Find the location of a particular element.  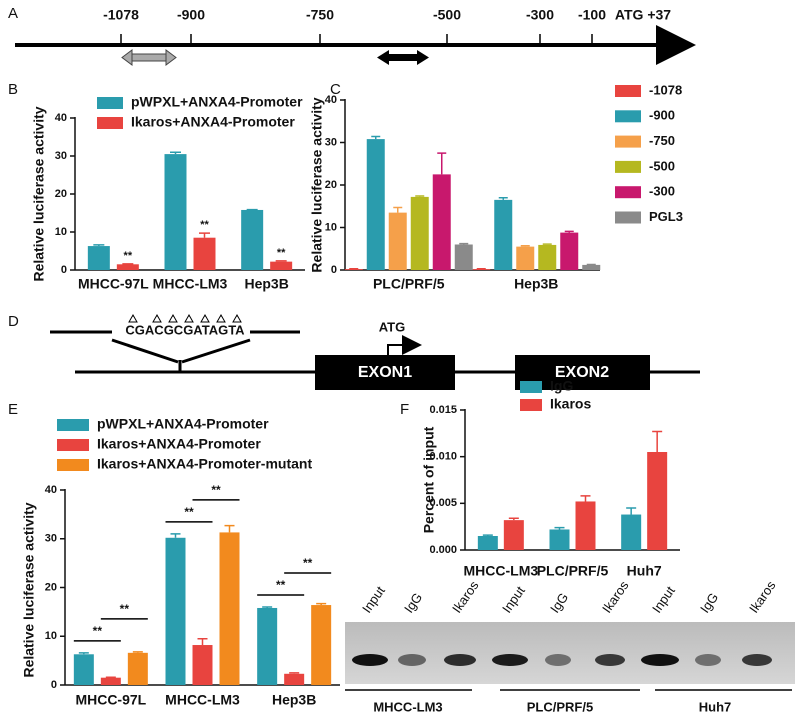

gel-group-label: MHCC-LM3 is located at coordinates (407, 706).